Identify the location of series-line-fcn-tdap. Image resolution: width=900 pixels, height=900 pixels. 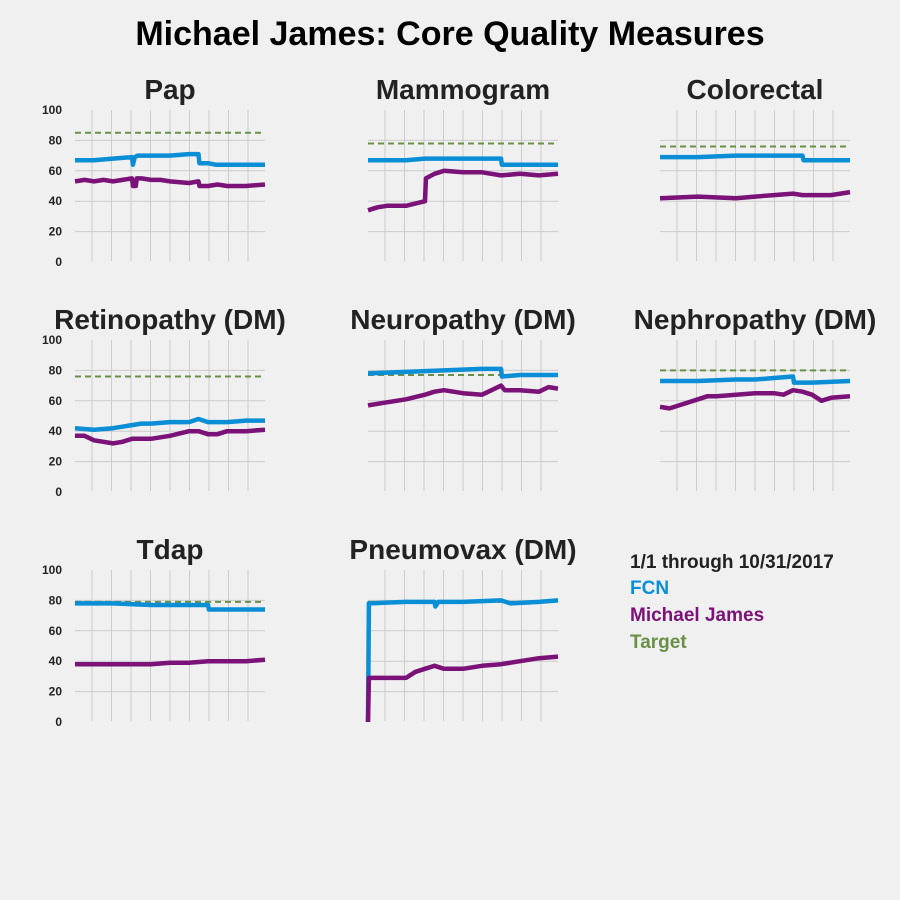
(170, 606).